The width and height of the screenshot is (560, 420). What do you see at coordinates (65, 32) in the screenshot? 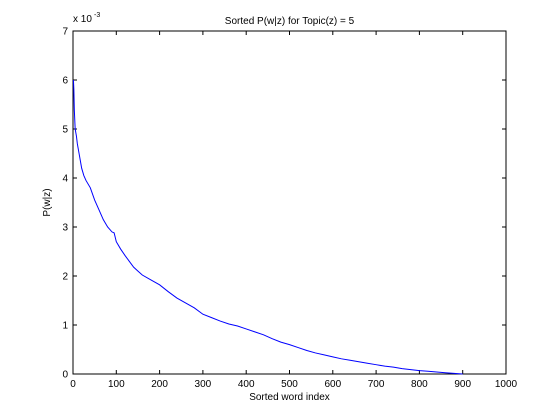
I see `y-tick-label: 7` at bounding box center [65, 32].